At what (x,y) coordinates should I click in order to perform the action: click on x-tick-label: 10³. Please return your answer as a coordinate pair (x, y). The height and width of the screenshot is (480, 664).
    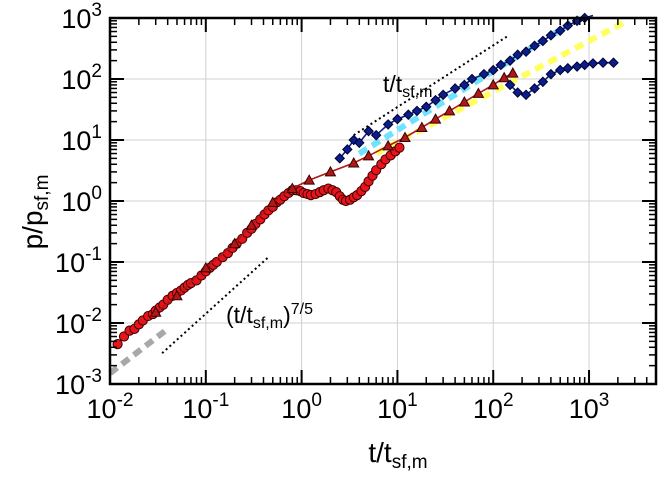
    Looking at the image, I should click on (589, 407).